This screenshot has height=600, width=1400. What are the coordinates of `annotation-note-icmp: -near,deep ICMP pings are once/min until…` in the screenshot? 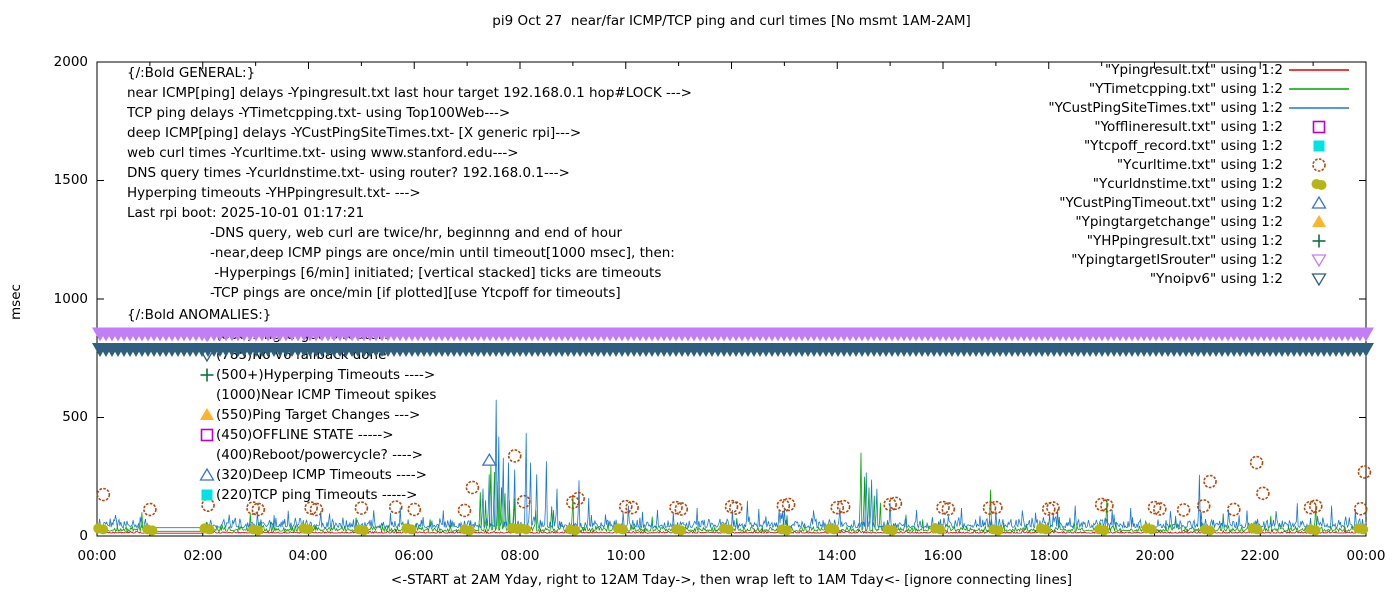 It's located at (442, 253).